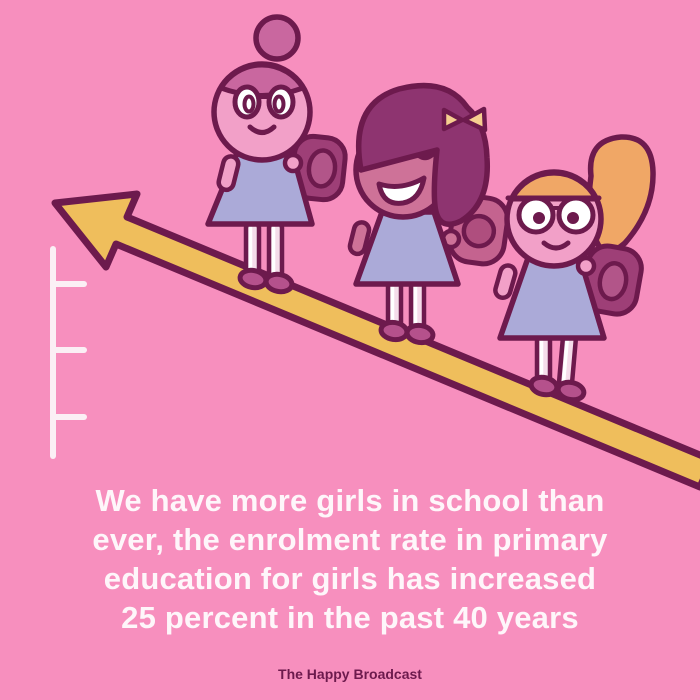 This screenshot has width=700, height=700. What do you see at coordinates (350, 500) in the screenshot?
I see `caption-line: We have more girls in school than` at bounding box center [350, 500].